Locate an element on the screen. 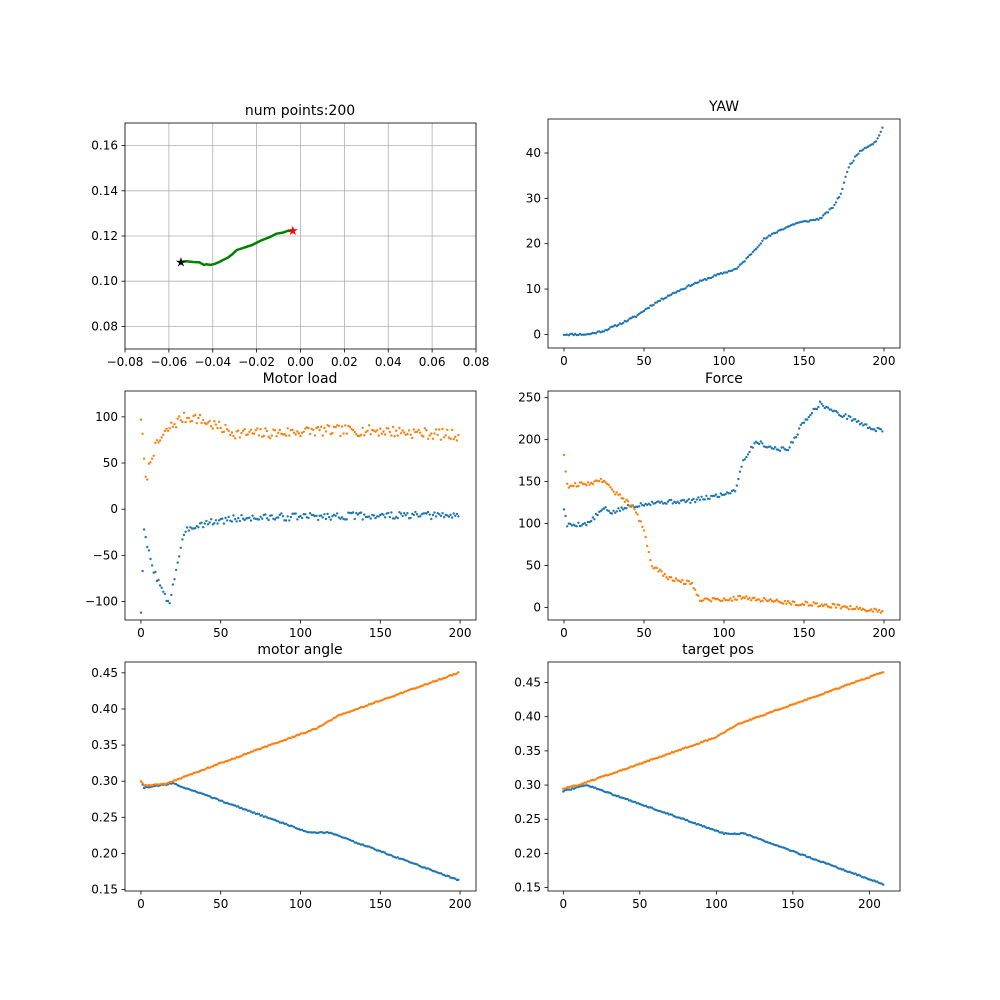 Image resolution: width=1000 pixels, height=1000 pixels. x-tick-label: 200 is located at coordinates (884, 633).